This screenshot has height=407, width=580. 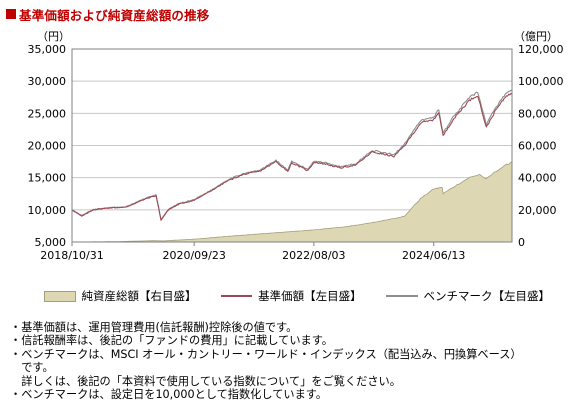 I want to click on x-tick-label: 2018/10/31, so click(x=71, y=255).